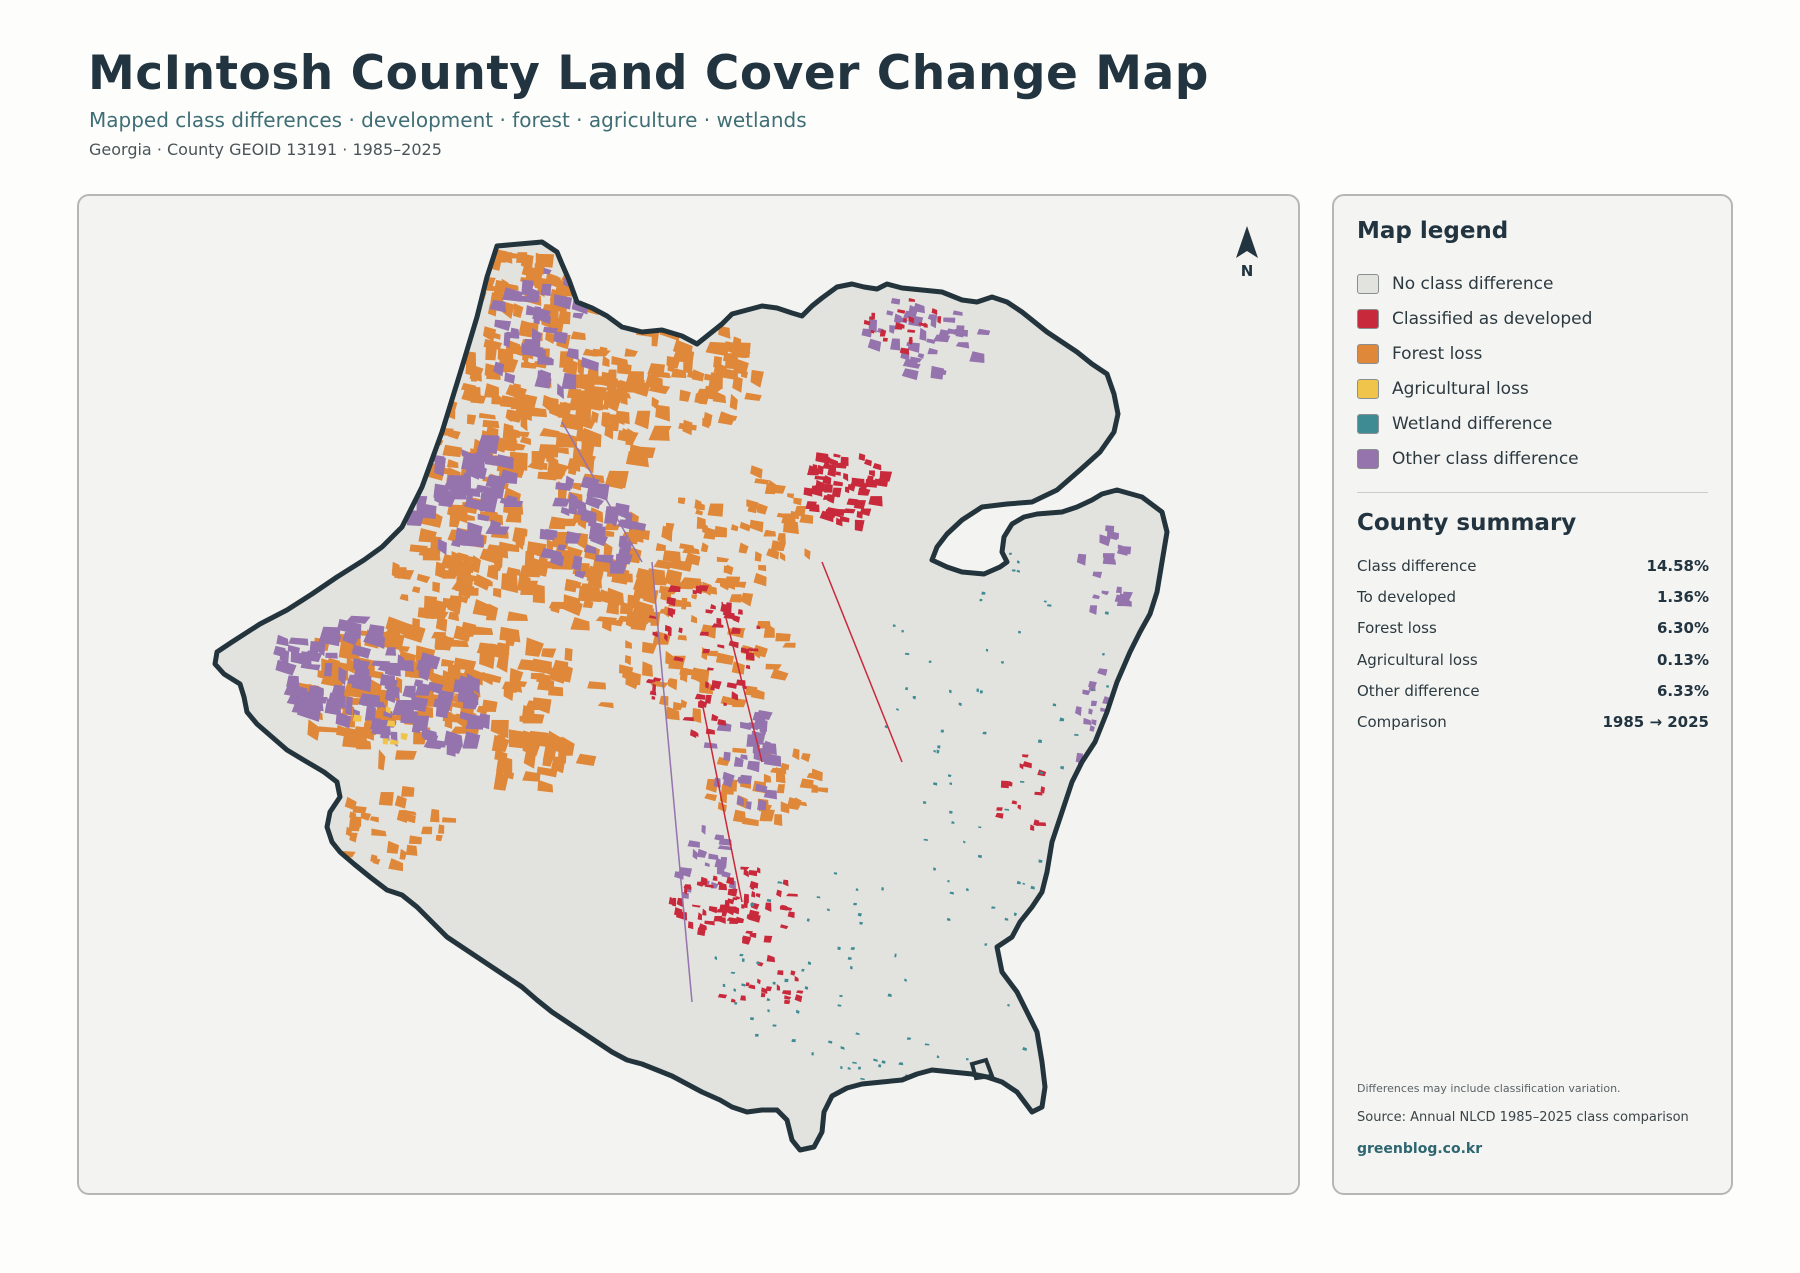  I want to click on summary-value: 0.13%, so click(1682, 659).